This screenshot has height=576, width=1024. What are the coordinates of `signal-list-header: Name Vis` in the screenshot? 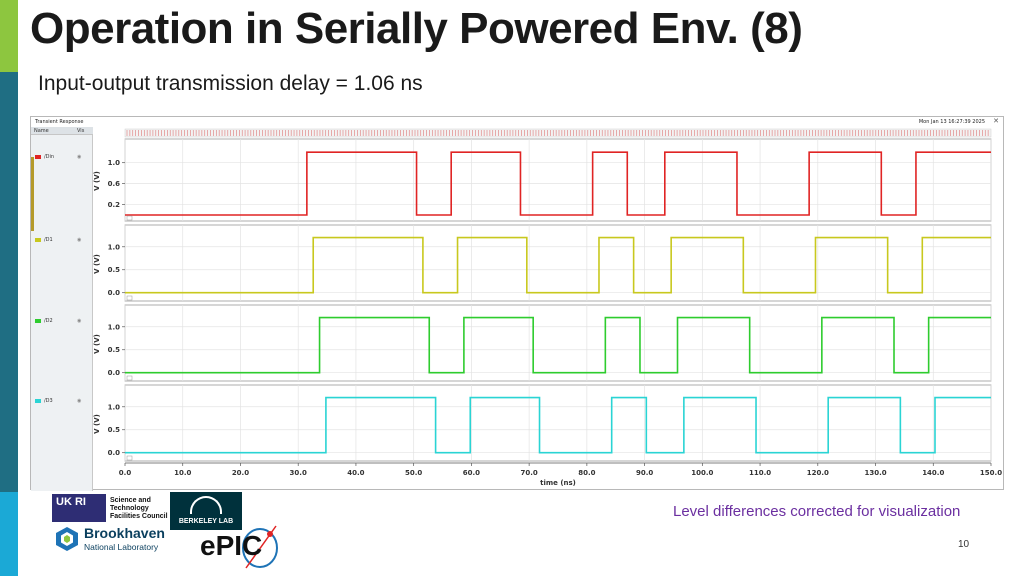 It's located at (62, 131).